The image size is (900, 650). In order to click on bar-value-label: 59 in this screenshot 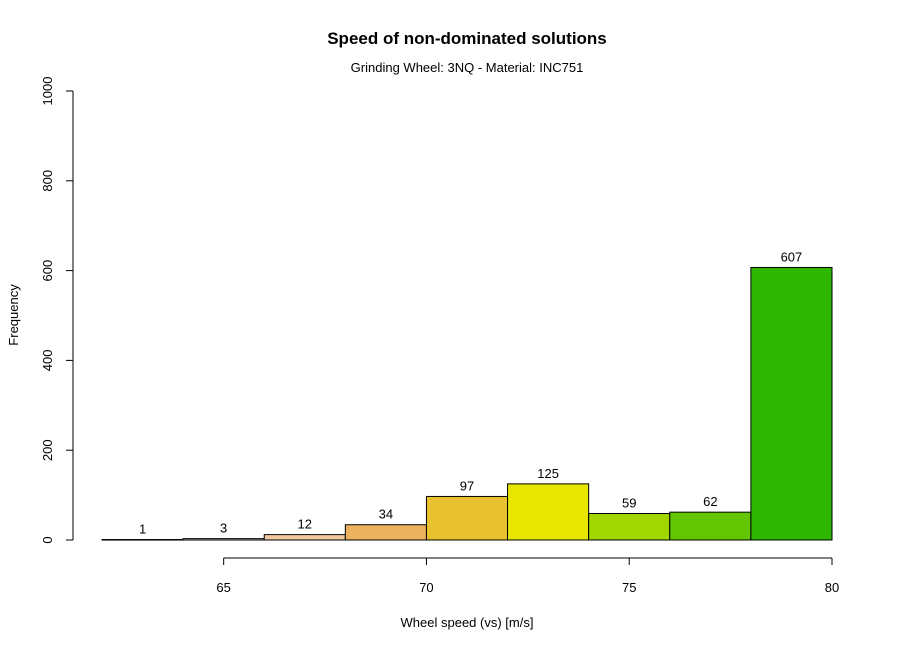, I will do `click(629, 503)`.